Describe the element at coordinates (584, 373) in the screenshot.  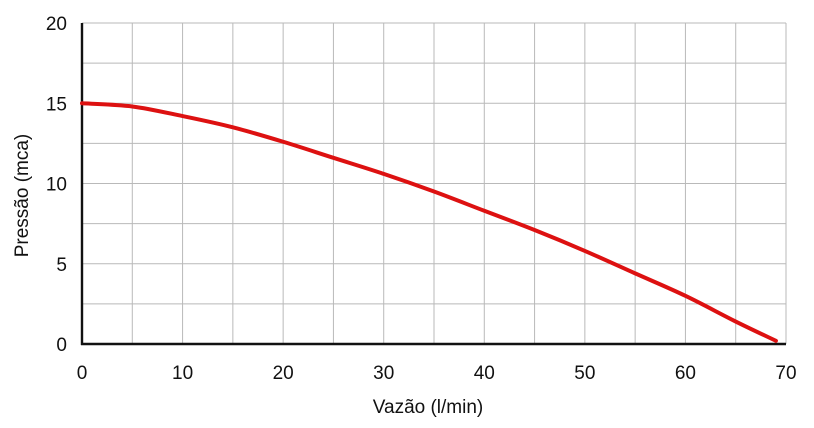
I see `x-tick-label: 50` at that location.